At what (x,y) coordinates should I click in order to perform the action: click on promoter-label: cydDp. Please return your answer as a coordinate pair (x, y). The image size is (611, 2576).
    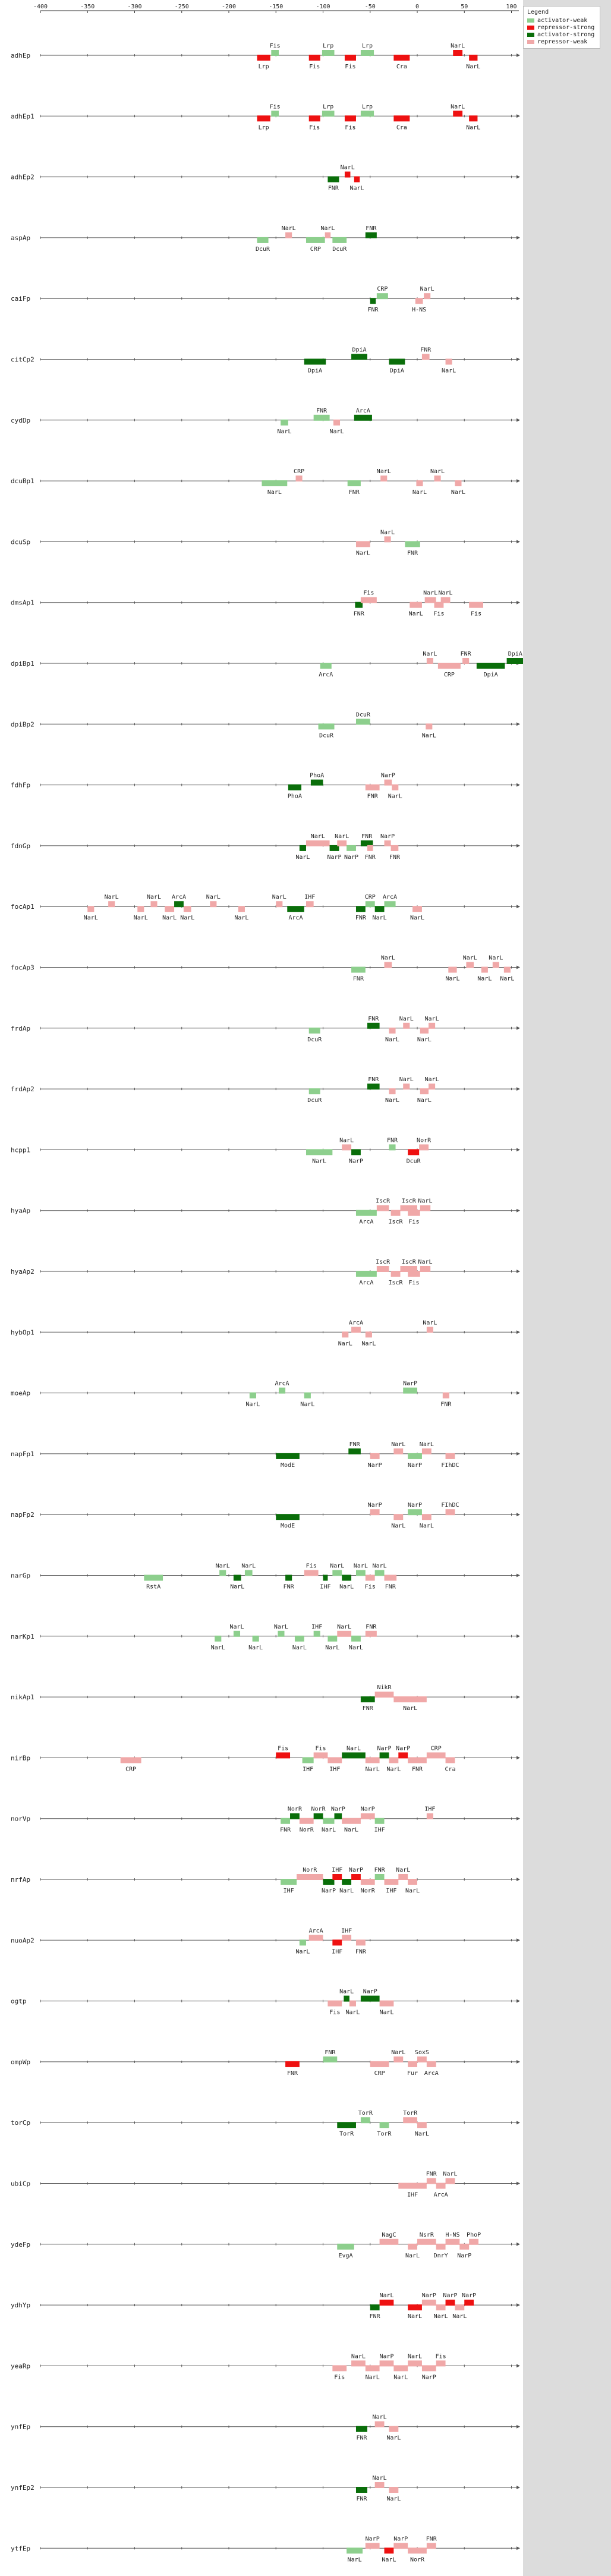
    Looking at the image, I should click on (20, 420).